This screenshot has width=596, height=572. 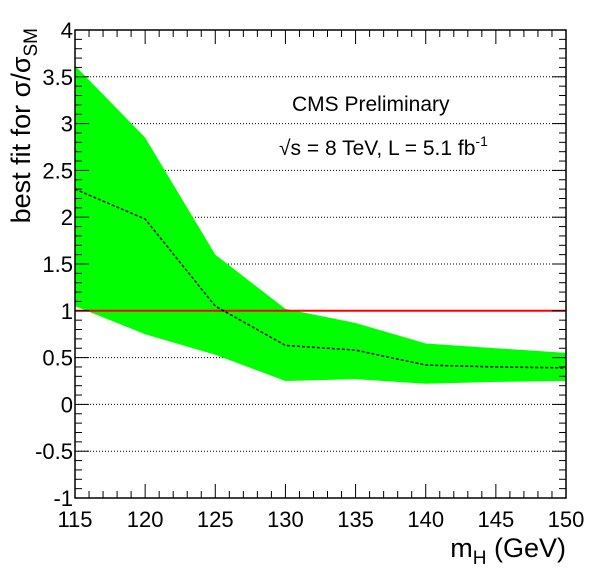 I want to click on energy-lumi-text: s = 8 TeV, L = 5.1 fb, so click(x=383, y=148).